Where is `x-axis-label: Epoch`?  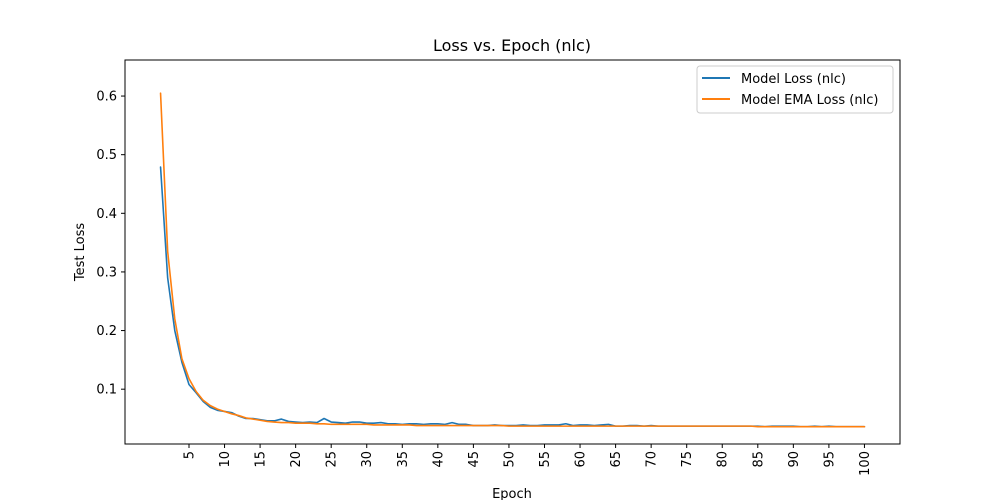
x-axis-label: Epoch is located at coordinates (512, 493).